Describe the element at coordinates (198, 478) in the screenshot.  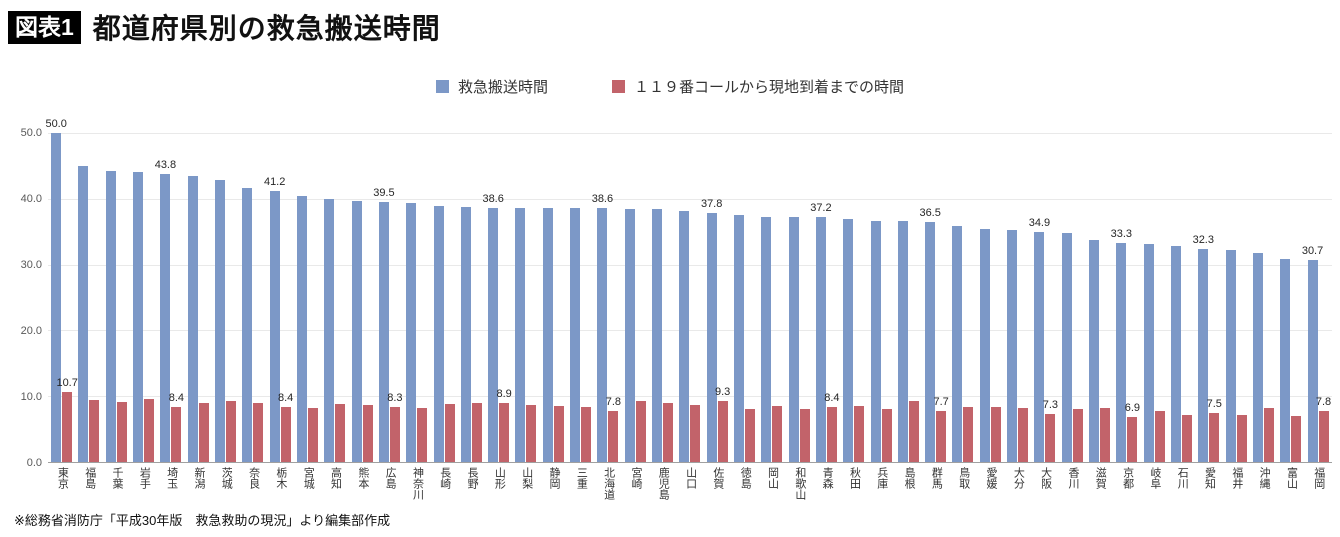
I see `prefecture-name: 新潟` at that location.